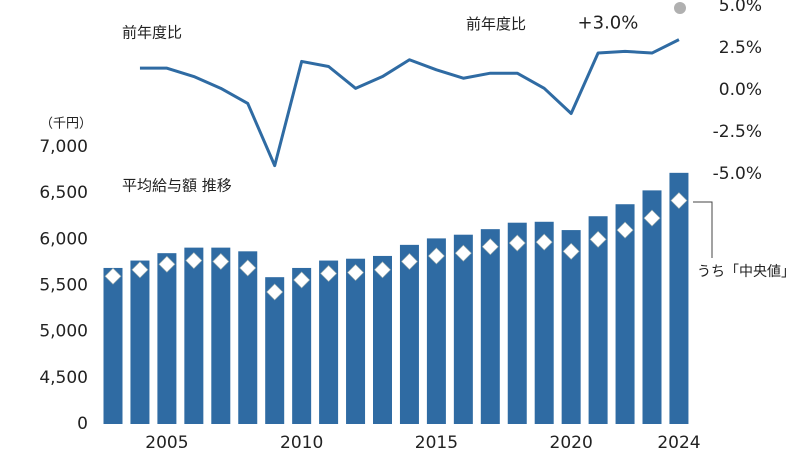 The width and height of the screenshot is (809, 454). What do you see at coordinates (737, 132) in the screenshot?
I see `y2-tick-label: -2.5%` at bounding box center [737, 132].